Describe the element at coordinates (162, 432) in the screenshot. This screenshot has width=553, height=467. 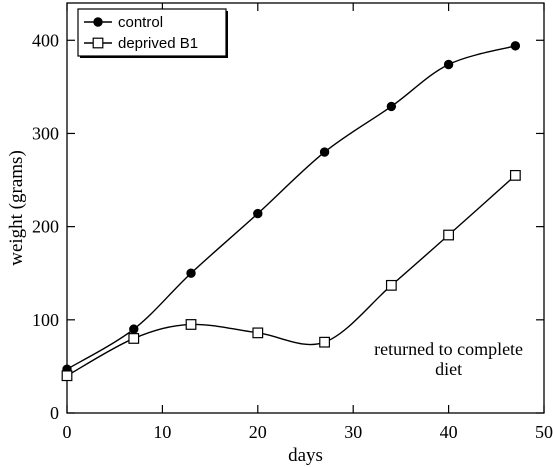
I see `x-tick-label: 10` at that location.